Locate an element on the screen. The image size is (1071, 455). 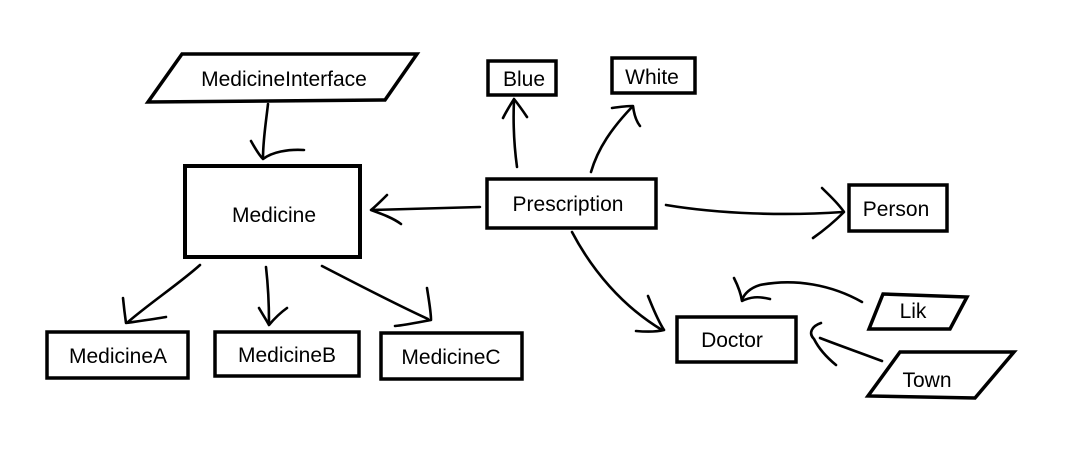
node-medicinea: MedicineA is located at coordinates (117, 355).